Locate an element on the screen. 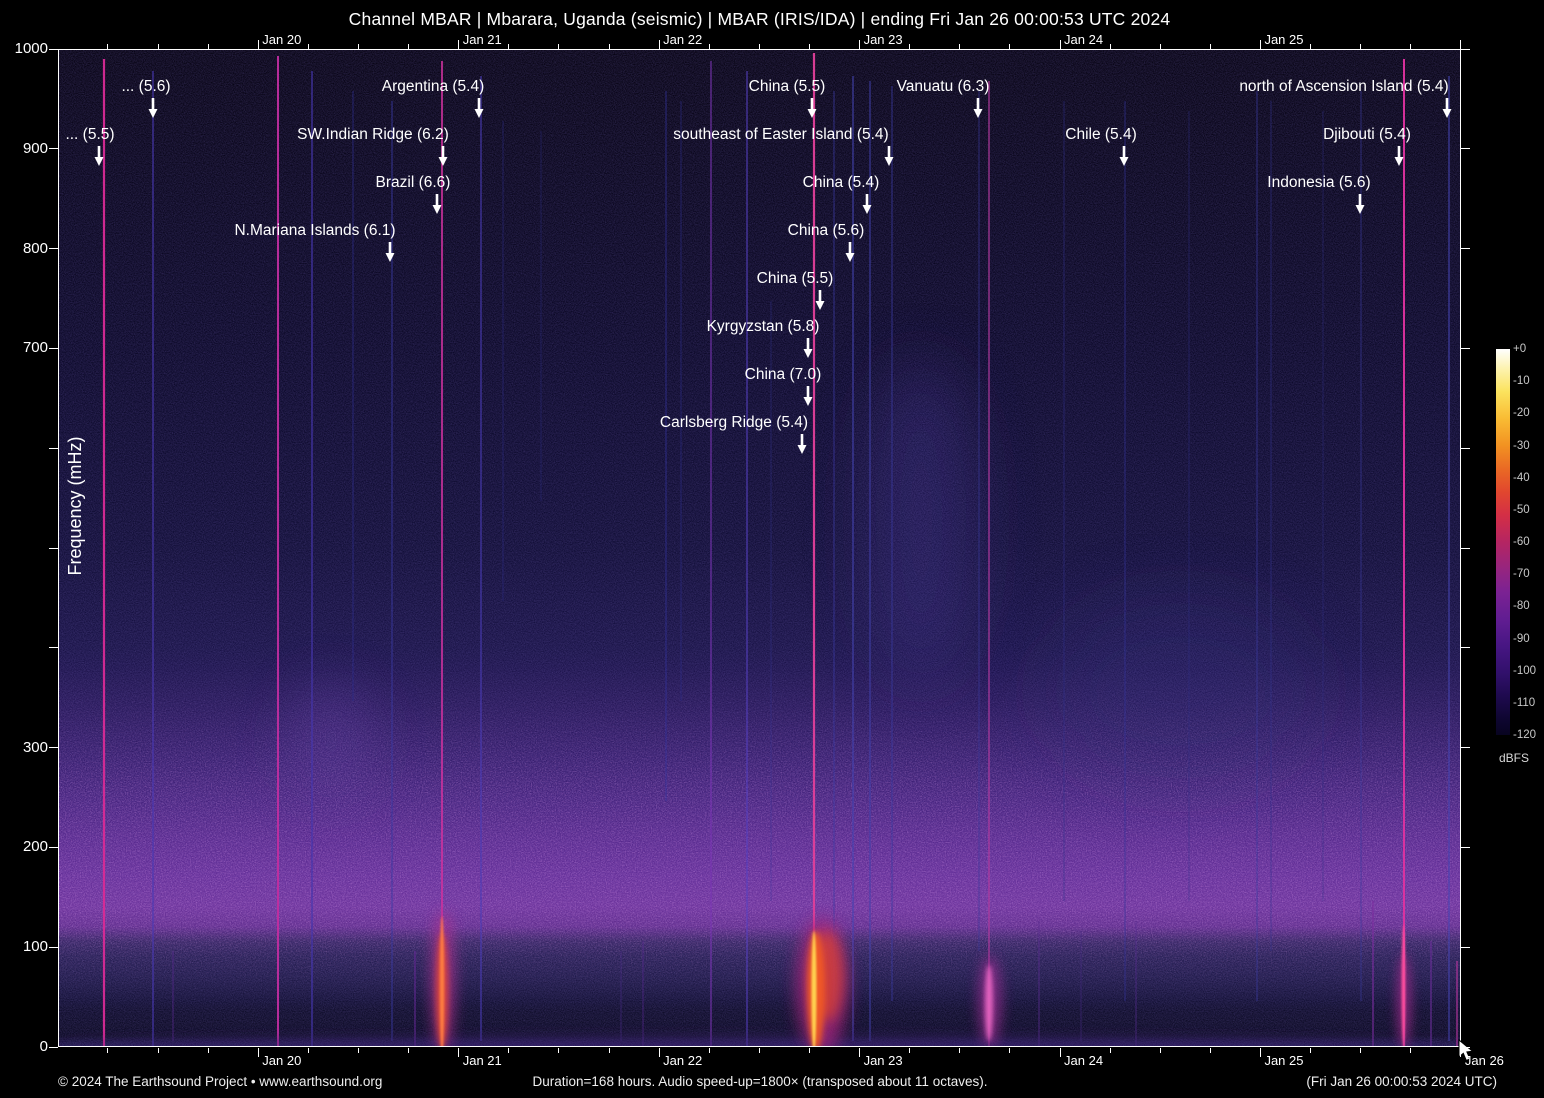 The image size is (1544, 1098). colorbar-tick-label: -50 is located at coordinates (1521, 509).